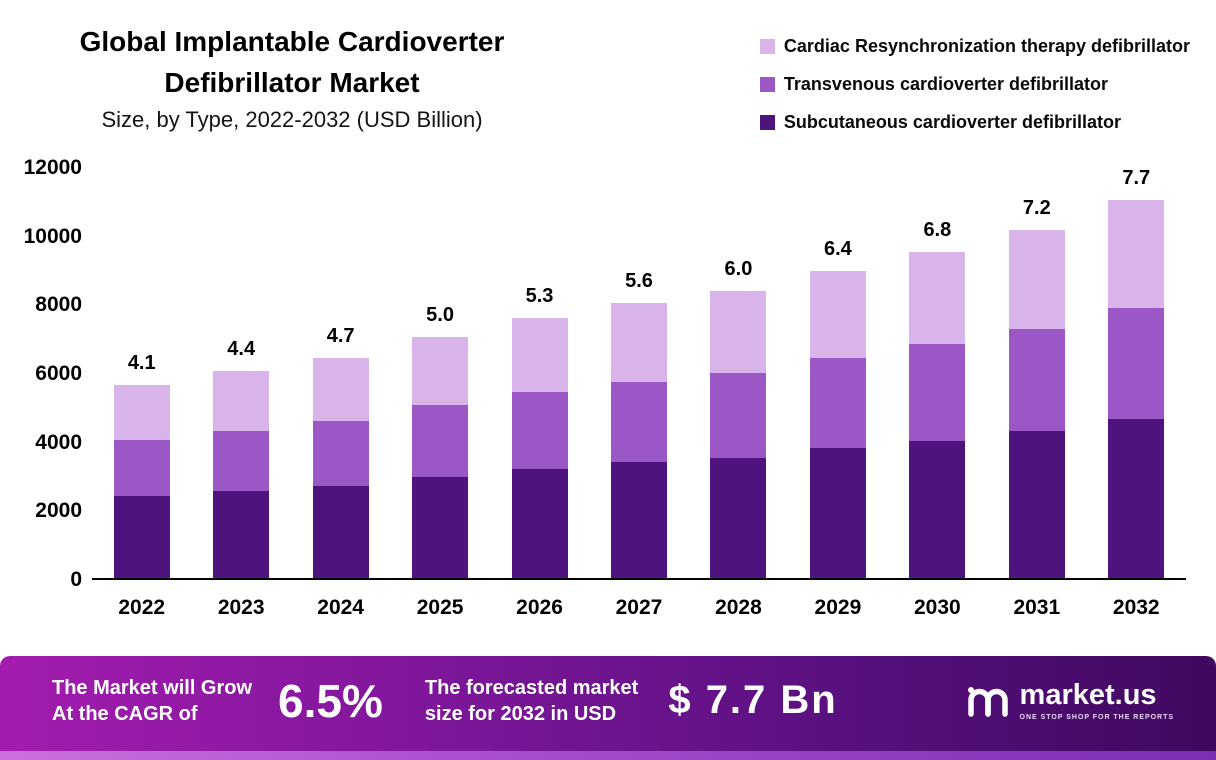  Describe the element at coordinates (1136, 607) in the screenshot. I see `x-axis-label: 2032` at that location.